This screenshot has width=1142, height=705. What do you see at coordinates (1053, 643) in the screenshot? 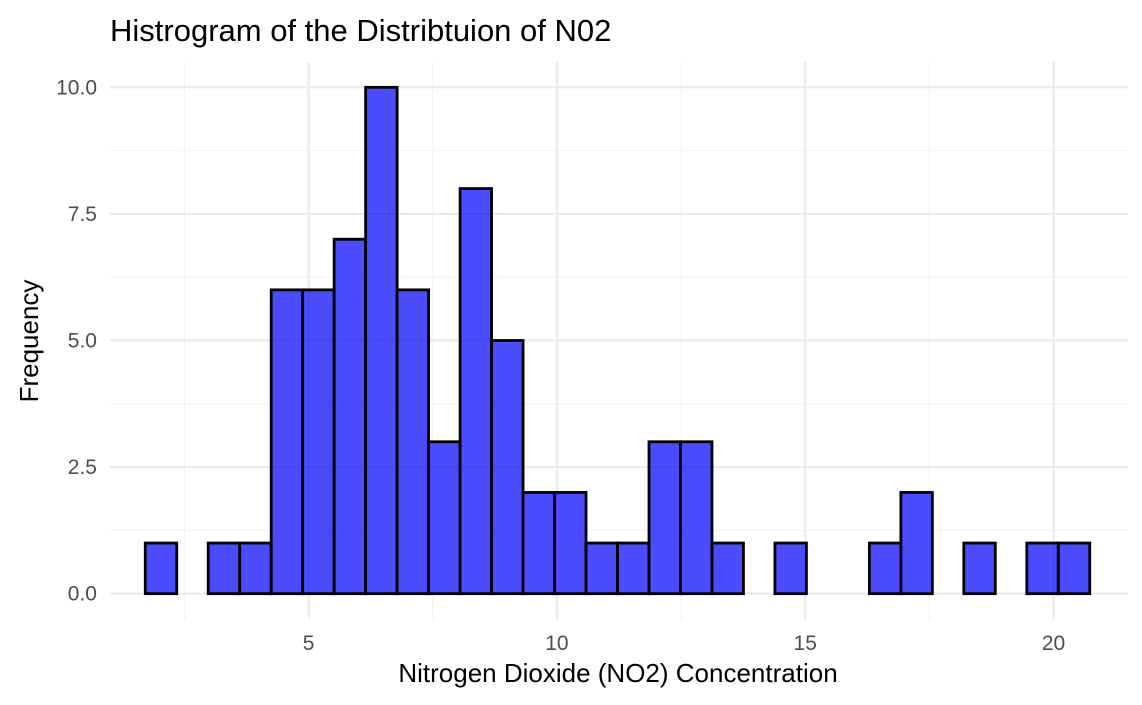
I see `x-tick-label: 20` at bounding box center [1053, 643].